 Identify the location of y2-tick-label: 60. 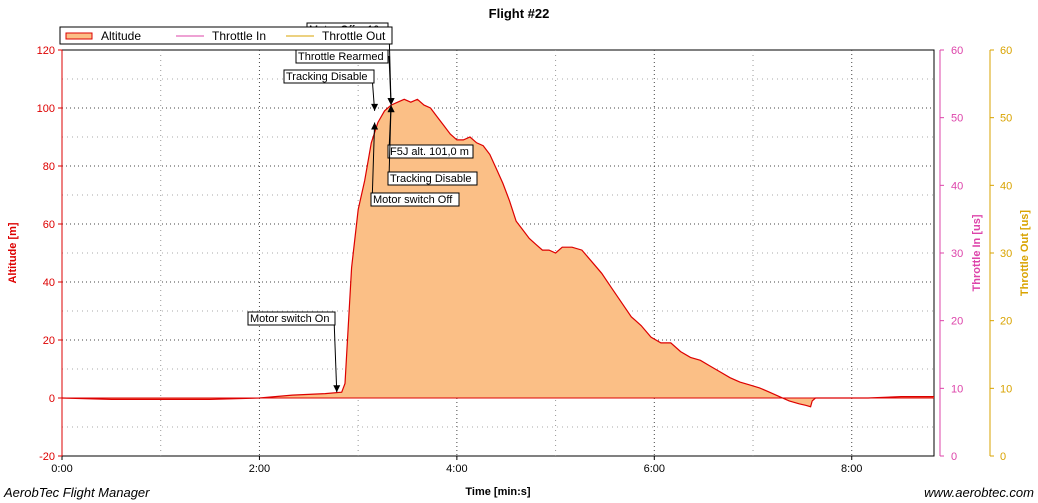
(957, 51).